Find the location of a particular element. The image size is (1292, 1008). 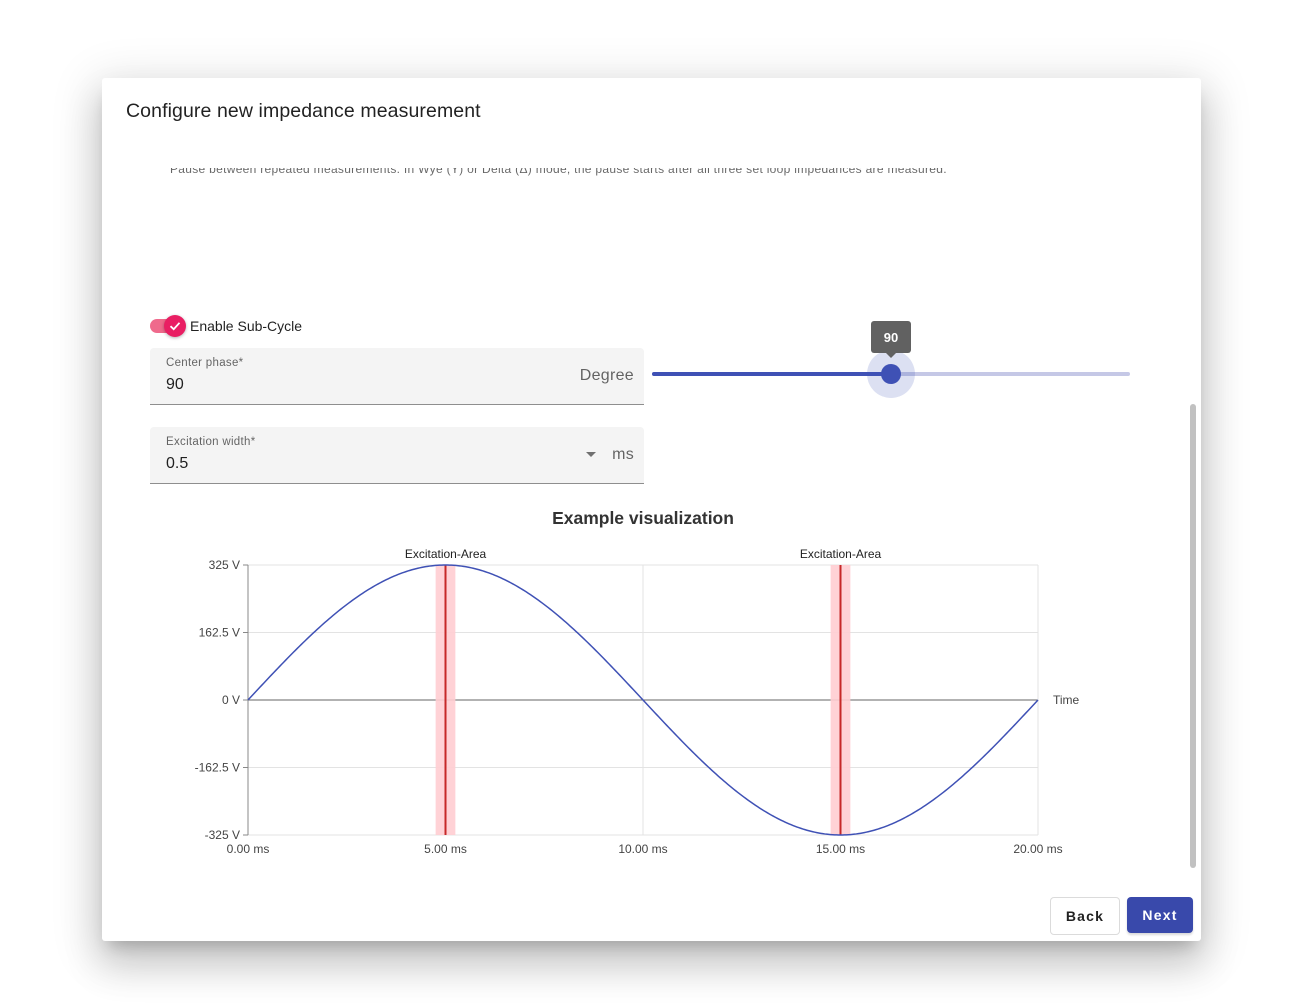

slider-thumb is located at coordinates (891, 374).